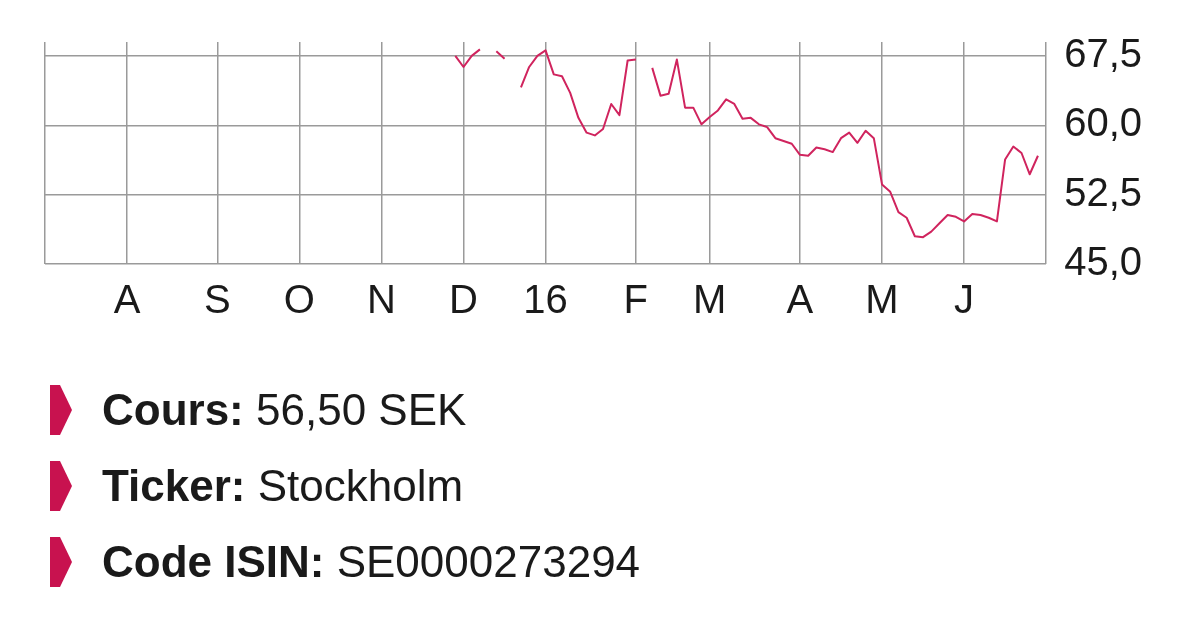 The width and height of the screenshot is (1200, 627). I want to click on y-tick-label: 67,5, so click(1103, 52).